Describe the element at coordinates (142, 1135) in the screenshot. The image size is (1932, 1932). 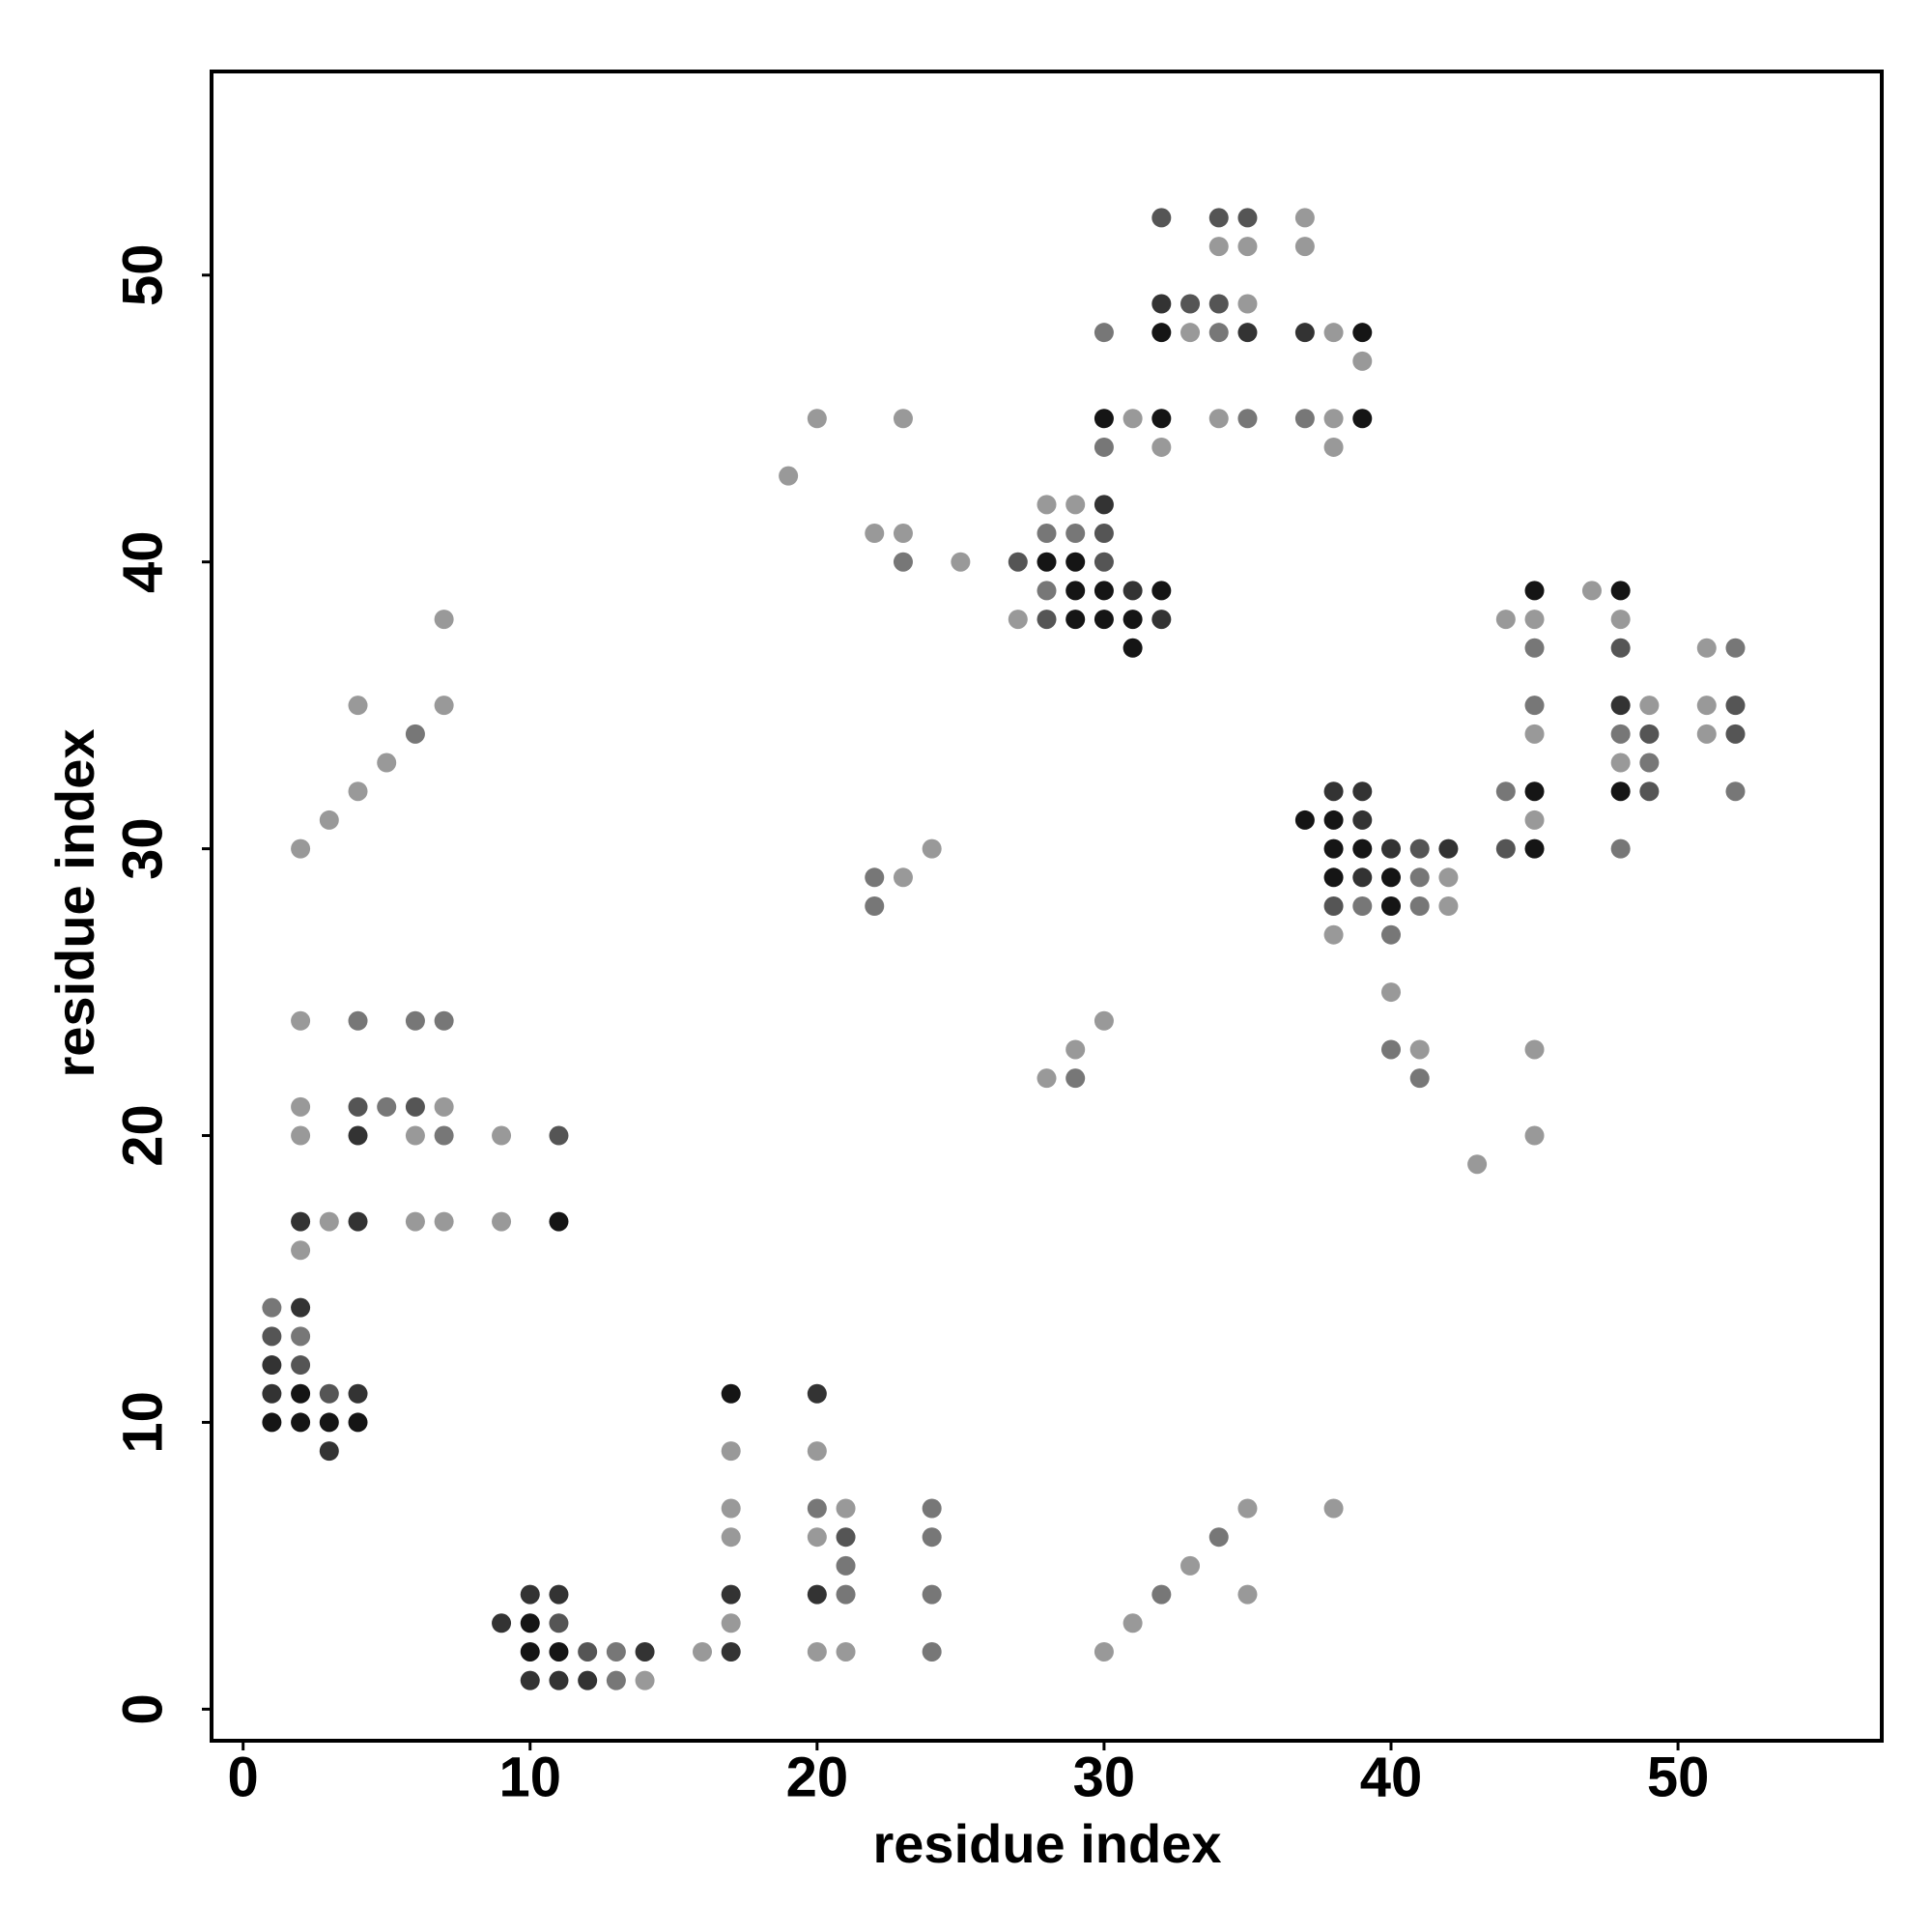
I see `y-tick-label: 20` at that location.